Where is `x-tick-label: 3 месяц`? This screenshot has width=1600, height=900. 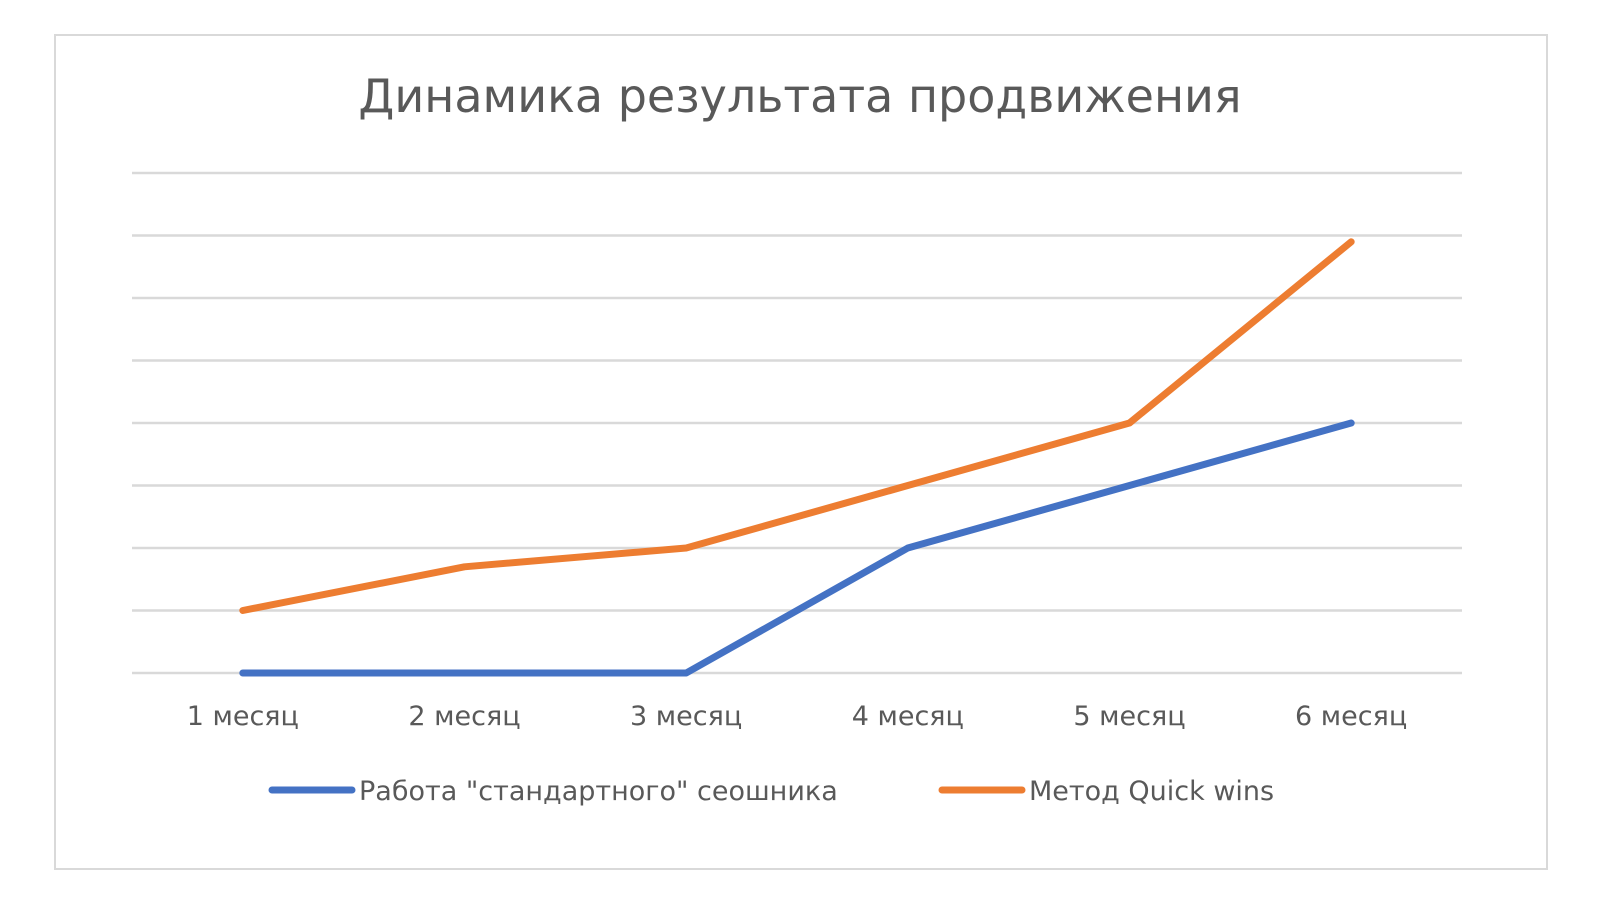 x-tick-label: 3 месяц is located at coordinates (686, 716).